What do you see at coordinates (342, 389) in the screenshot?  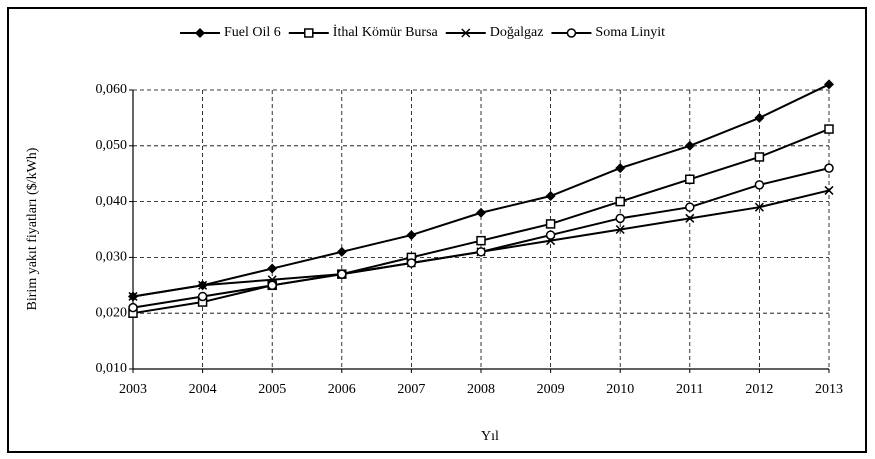 I see `x-tick-label: 2006` at bounding box center [342, 389].